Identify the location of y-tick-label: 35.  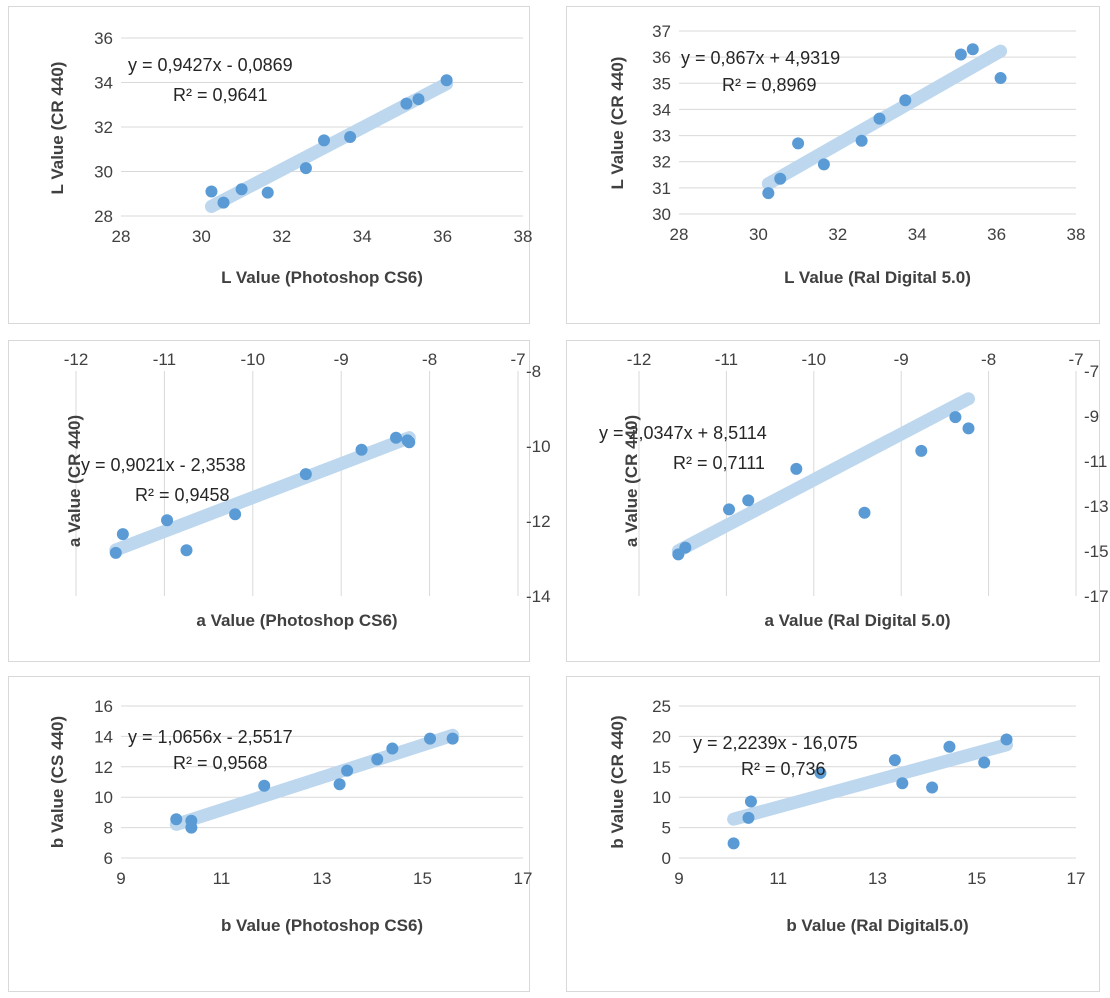
(661, 83).